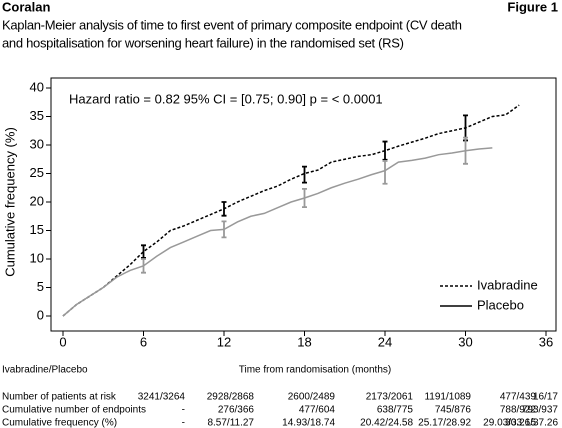 This screenshot has height=428, width=562. Describe the element at coordinates (40, 286) in the screenshot. I see `y-tick-label: 5` at that location.